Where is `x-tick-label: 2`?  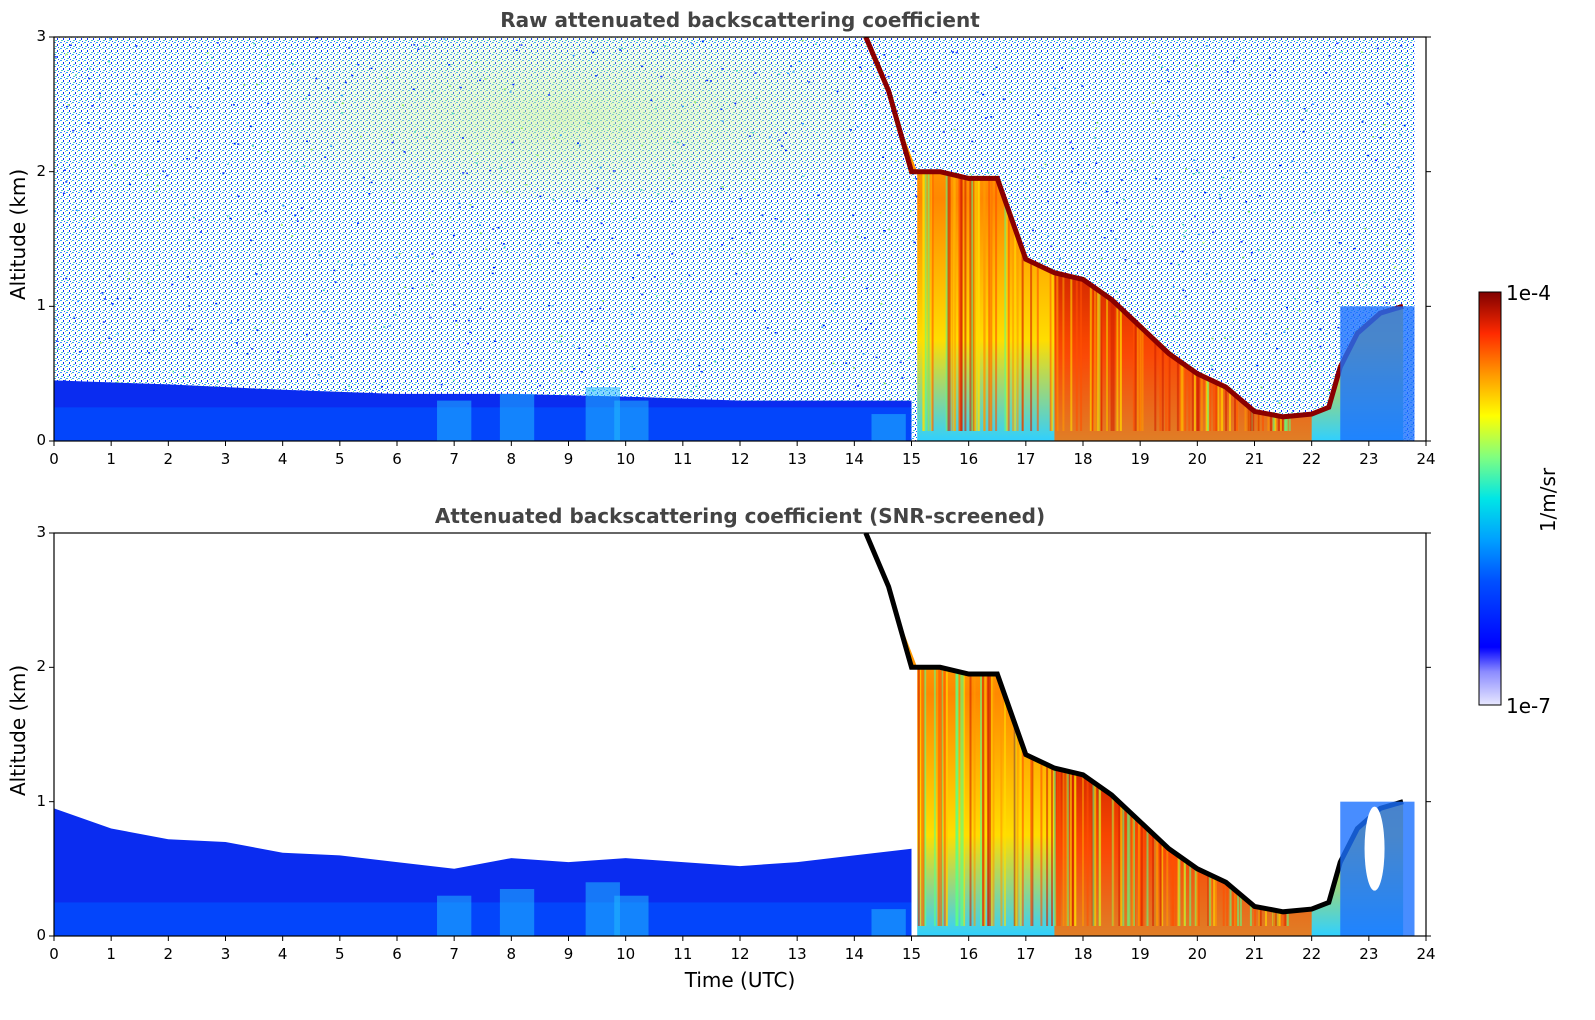 x-tick-label: 2 is located at coordinates (168, 954).